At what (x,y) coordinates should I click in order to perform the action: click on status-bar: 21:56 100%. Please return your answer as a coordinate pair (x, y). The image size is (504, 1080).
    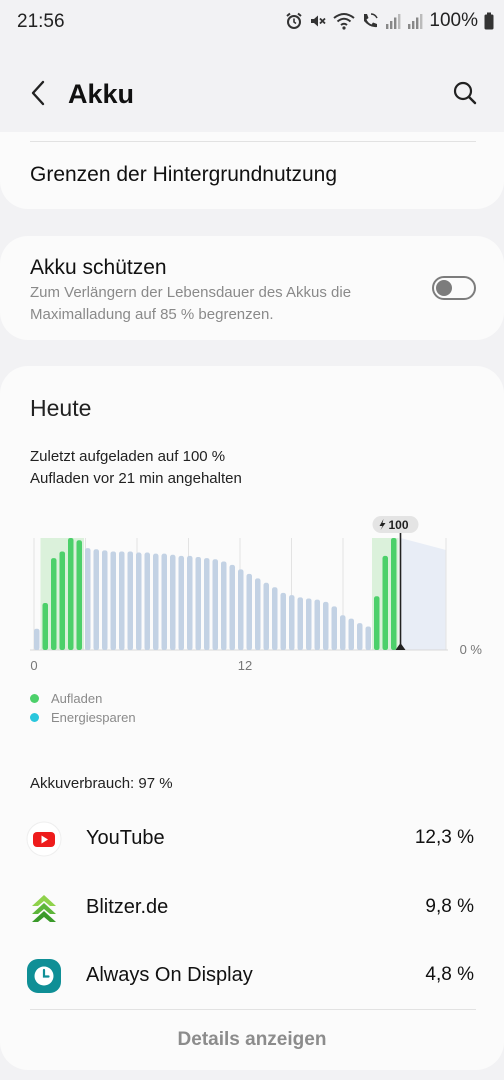
    Looking at the image, I should click on (252, 22).